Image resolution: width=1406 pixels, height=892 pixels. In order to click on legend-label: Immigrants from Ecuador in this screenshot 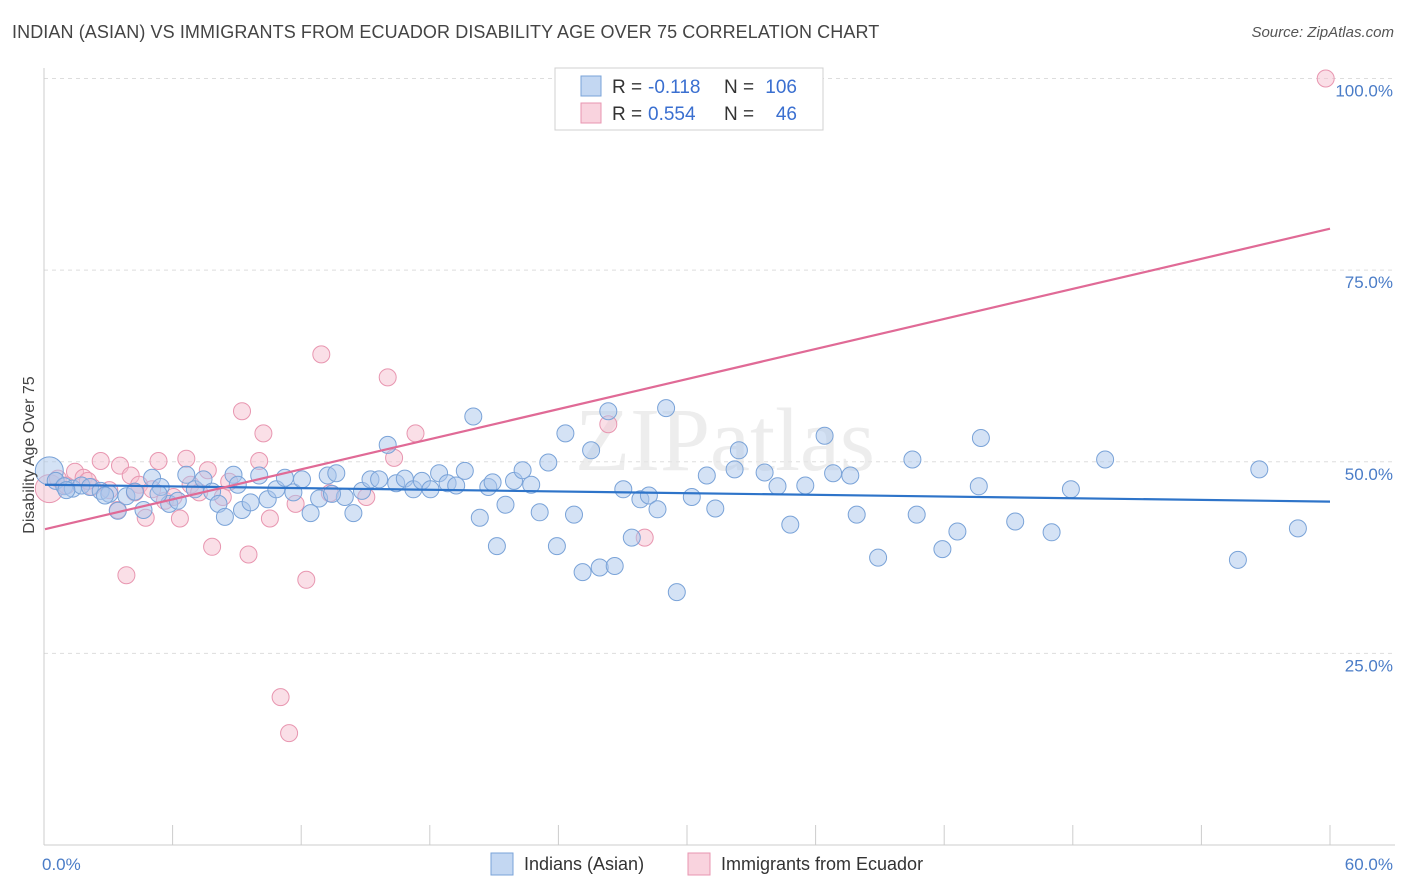, I will do `click(822, 864)`.